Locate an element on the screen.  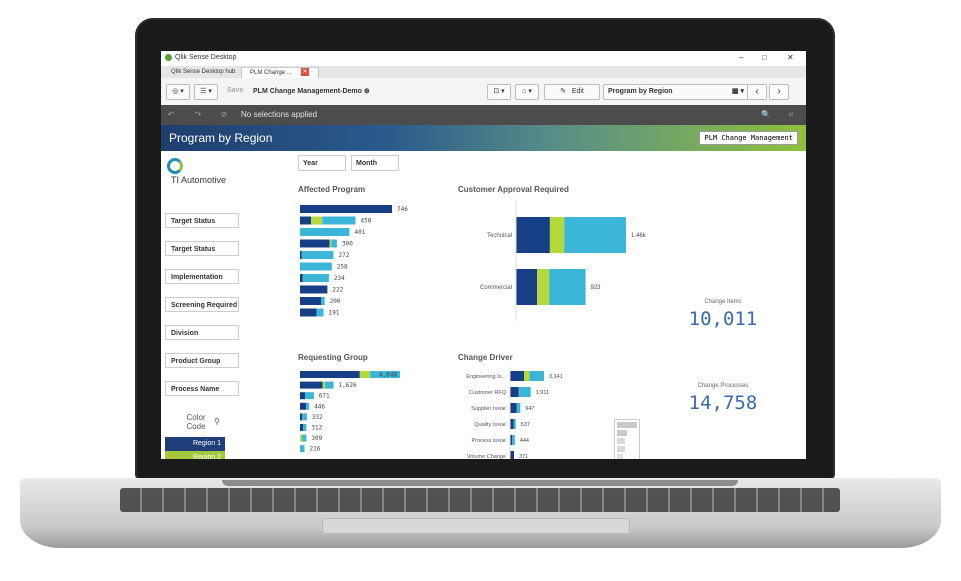
previous-sheet-button: ‹ is located at coordinates (757, 92).